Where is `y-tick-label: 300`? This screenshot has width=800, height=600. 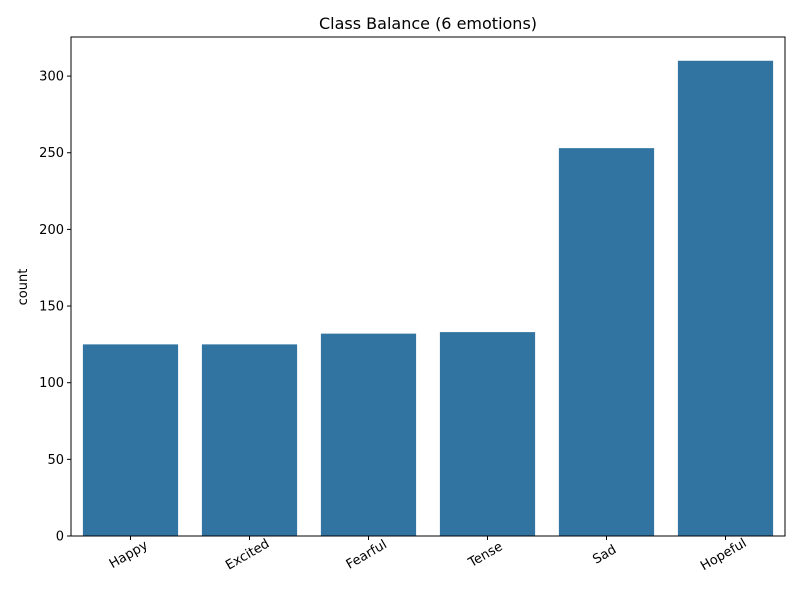 y-tick-label: 300 is located at coordinates (51, 77).